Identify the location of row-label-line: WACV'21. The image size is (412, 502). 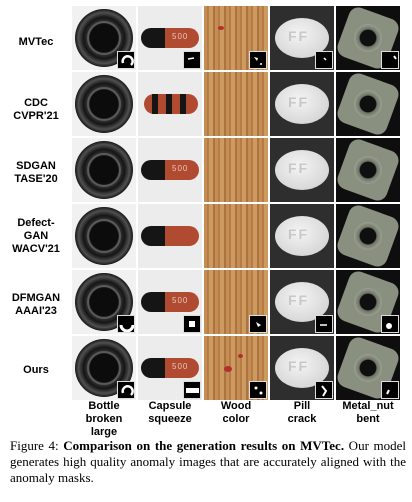
(36, 249).